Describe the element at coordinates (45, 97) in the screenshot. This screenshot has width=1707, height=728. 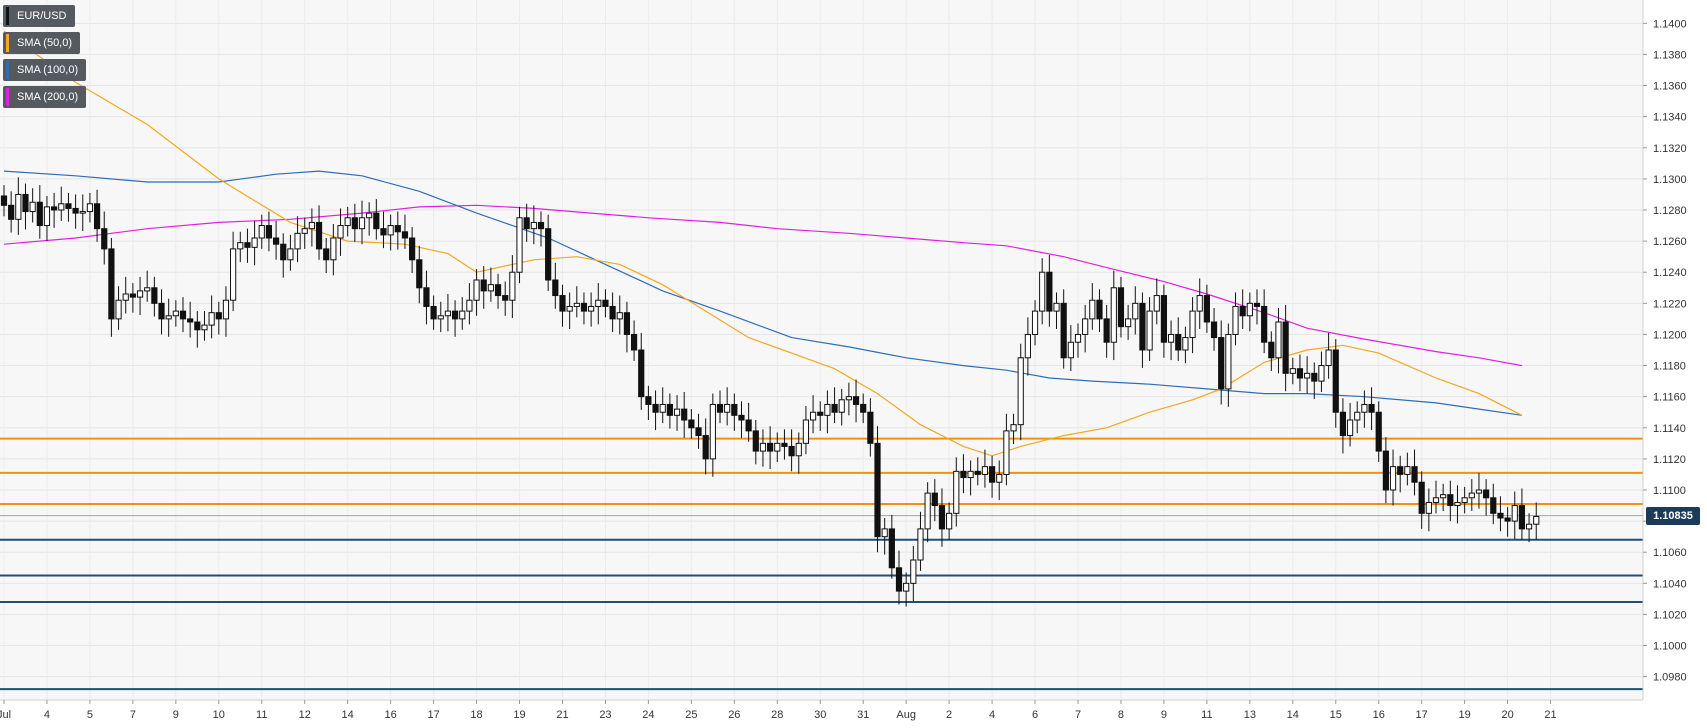
I see `legend-item-sma-200: SMA (200,0)` at that location.